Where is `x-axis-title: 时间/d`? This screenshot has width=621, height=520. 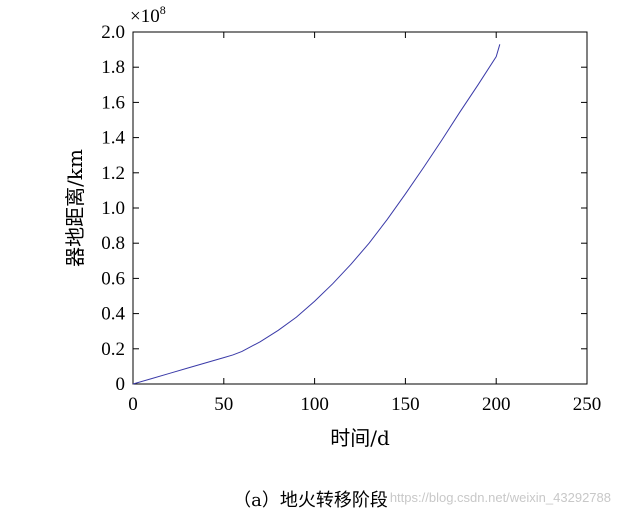 x-axis-title: 时间/d is located at coordinates (360, 438).